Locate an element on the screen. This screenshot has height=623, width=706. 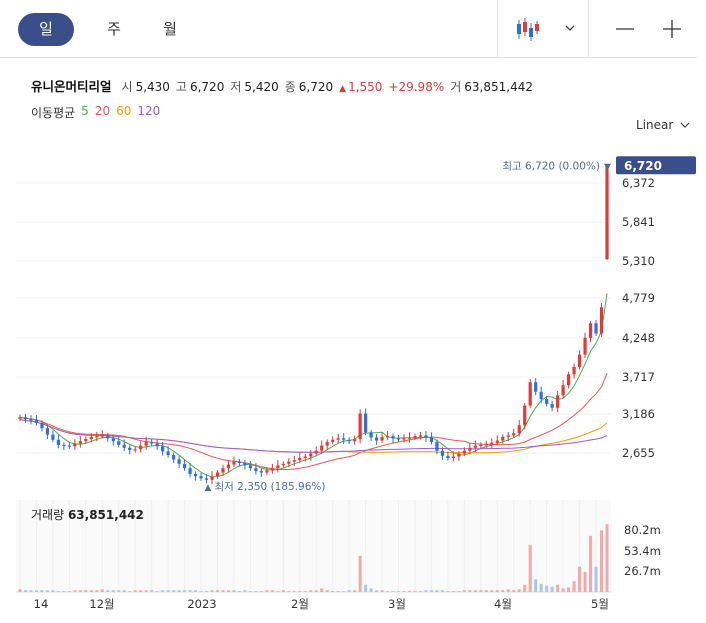
volume-tick-label: 80.2m is located at coordinates (642, 530).